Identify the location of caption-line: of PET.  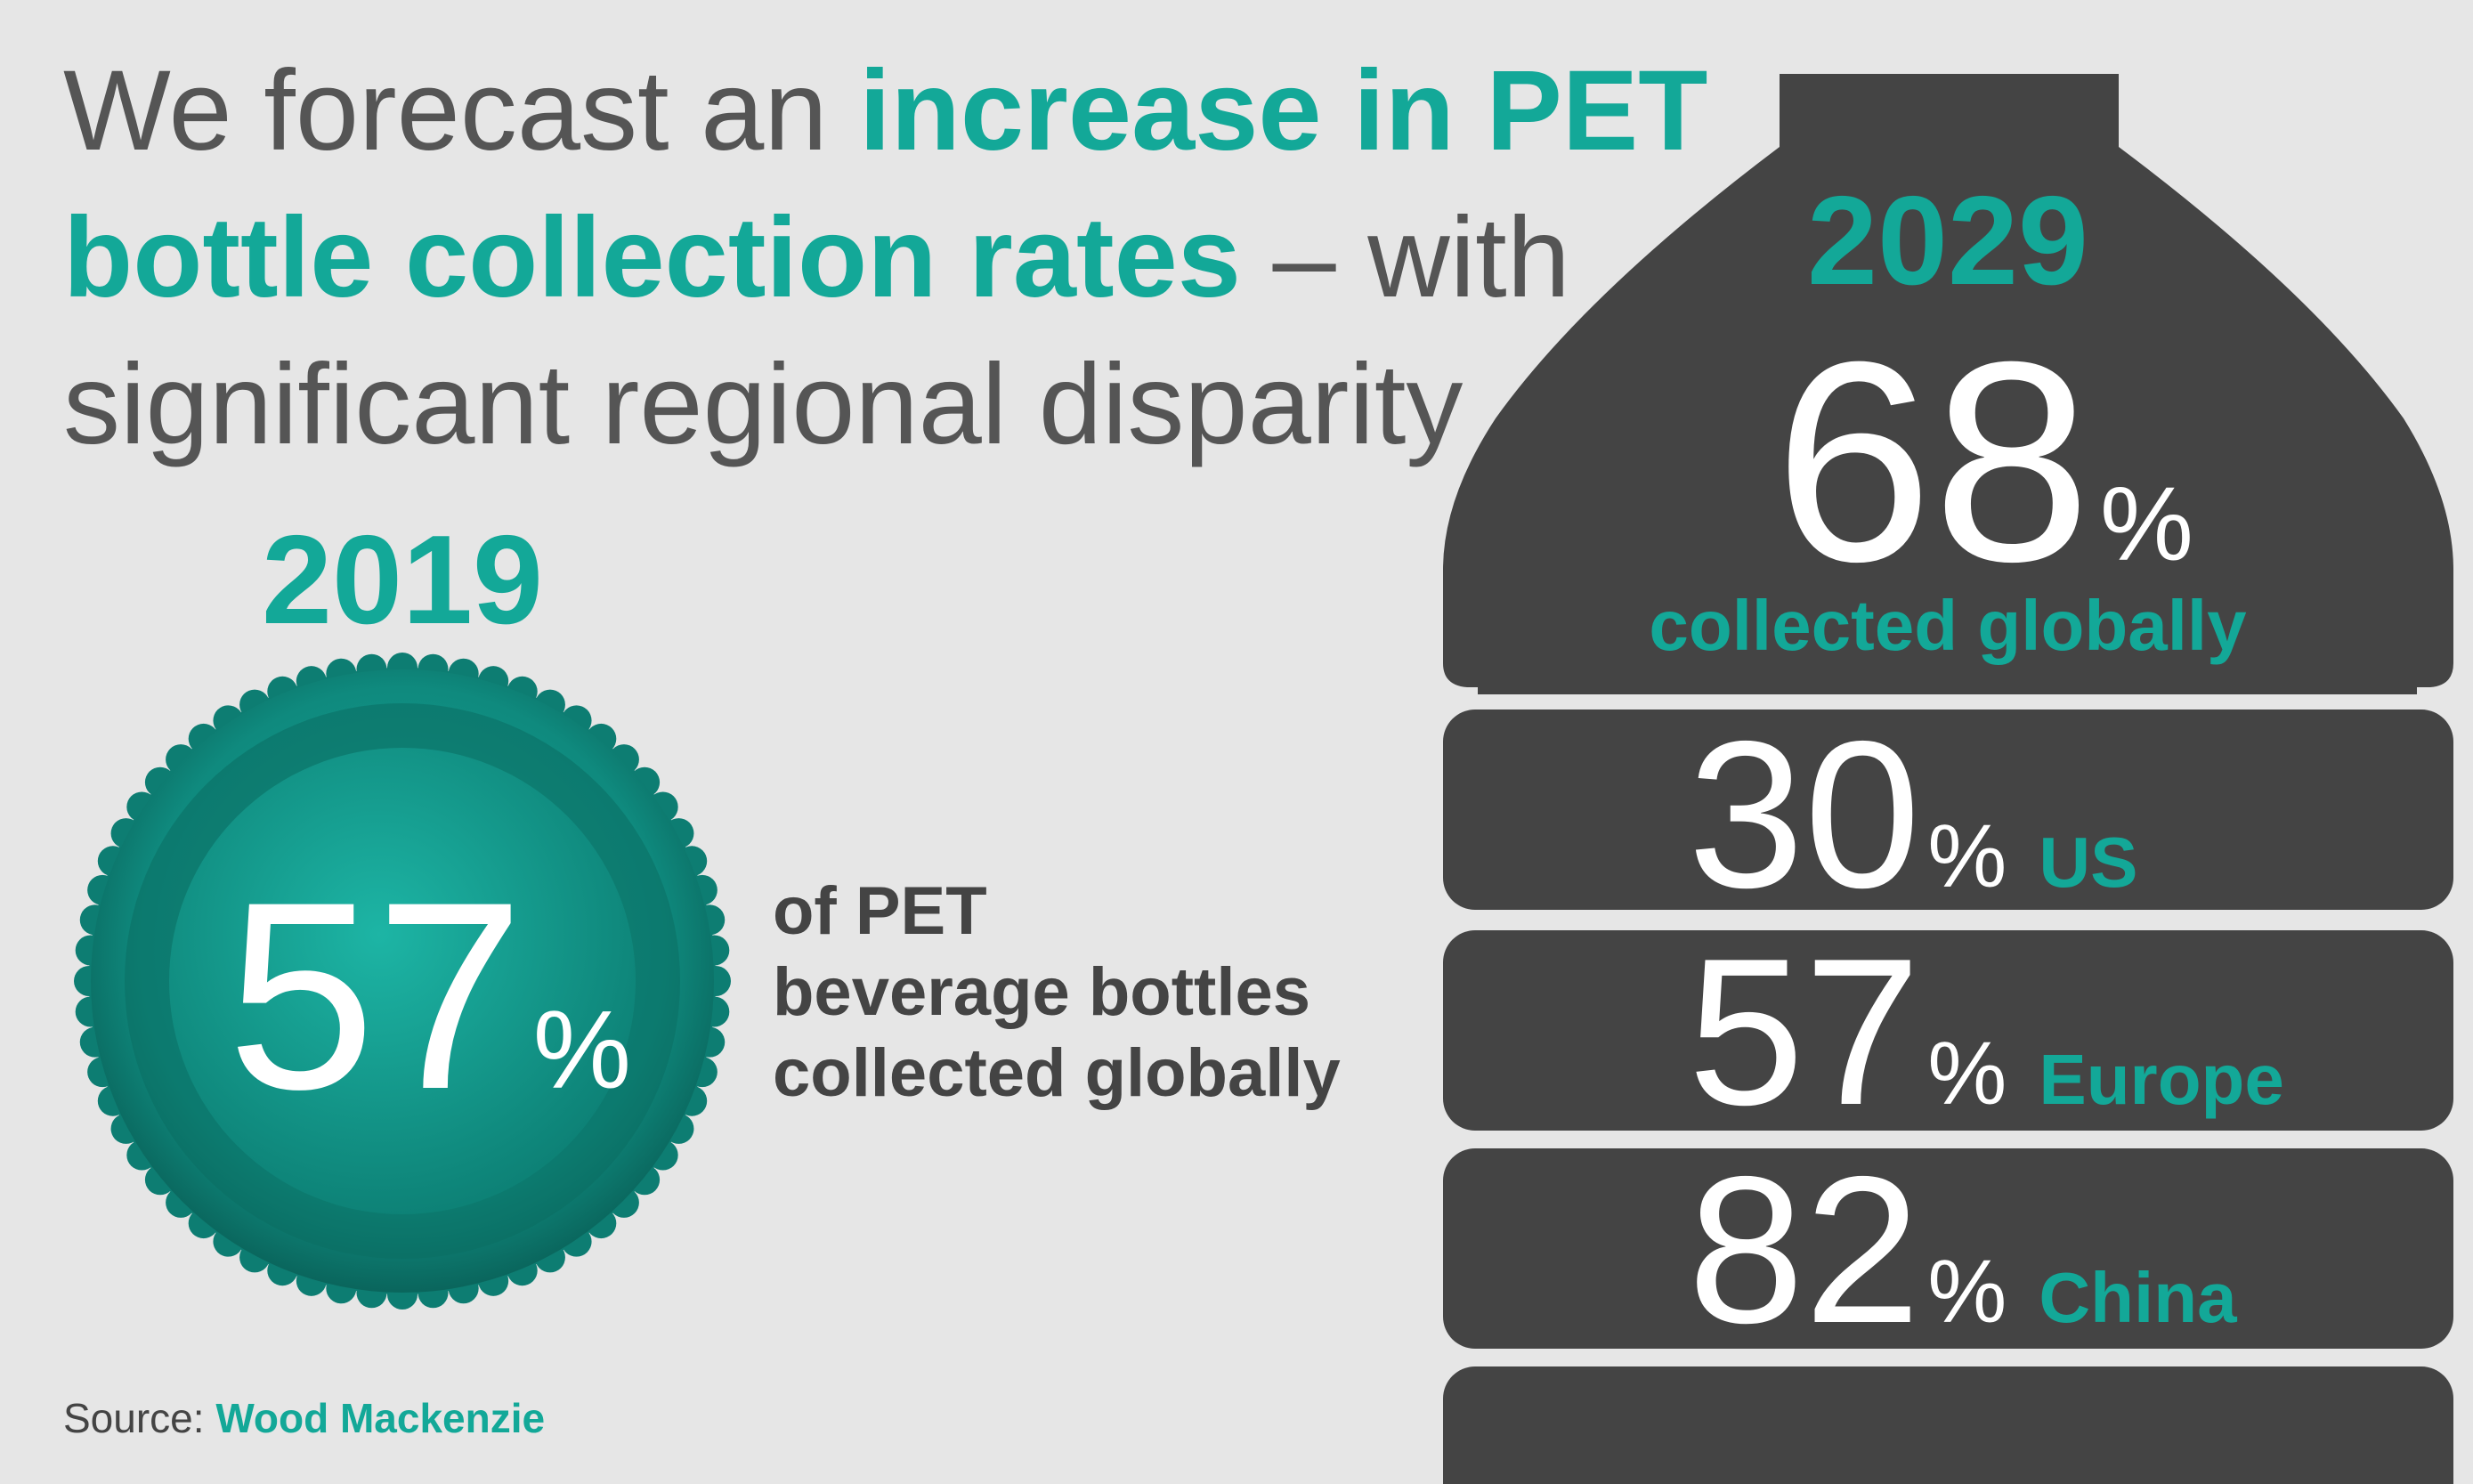
(880, 911).